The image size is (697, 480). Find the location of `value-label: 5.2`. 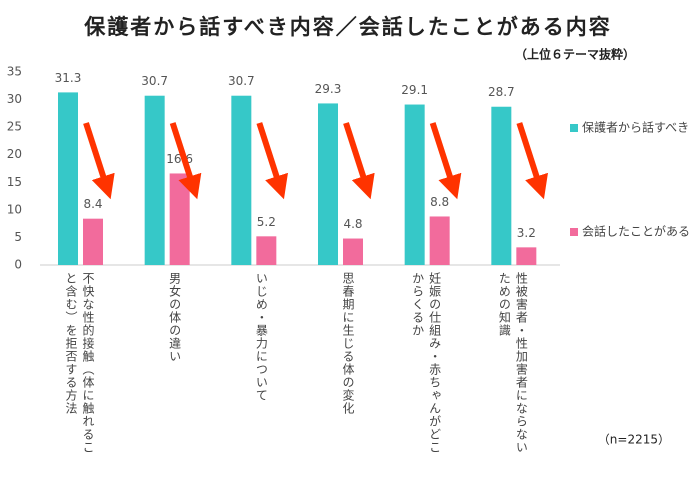

value-label: 5.2 is located at coordinates (266, 222).